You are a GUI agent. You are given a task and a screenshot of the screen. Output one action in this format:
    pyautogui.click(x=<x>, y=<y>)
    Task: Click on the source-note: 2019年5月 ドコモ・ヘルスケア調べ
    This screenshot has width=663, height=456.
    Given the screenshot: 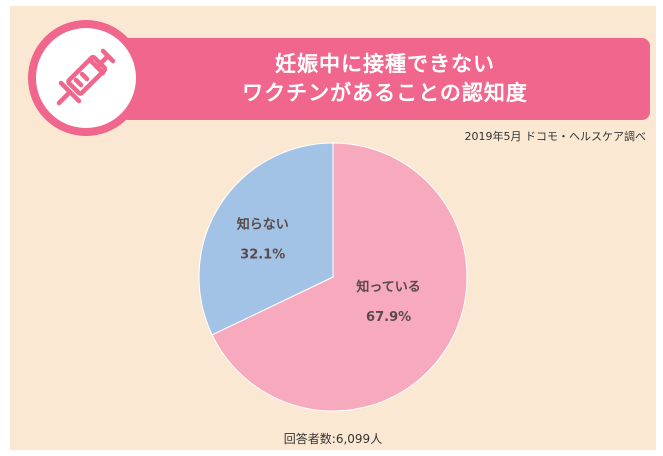 What is the action you would take?
    pyautogui.click(x=555, y=136)
    